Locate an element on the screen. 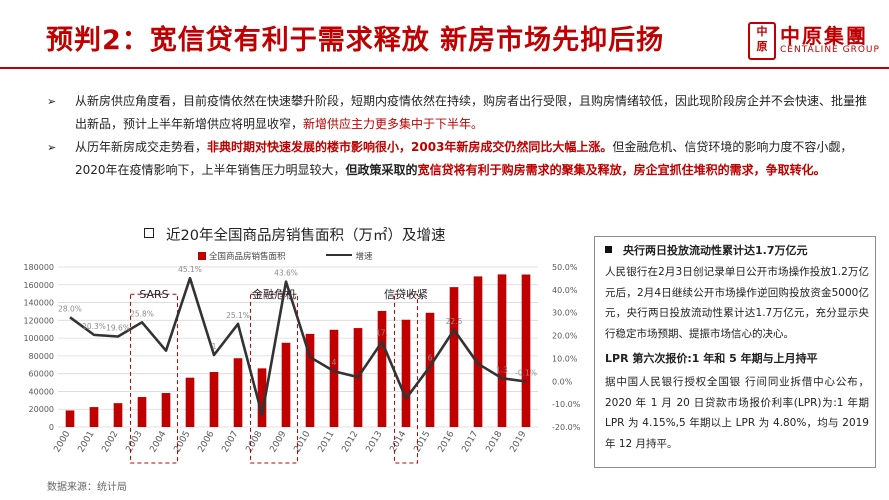 The image size is (889, 500). logo-seal-char-1: 中 is located at coordinates (762, 31).